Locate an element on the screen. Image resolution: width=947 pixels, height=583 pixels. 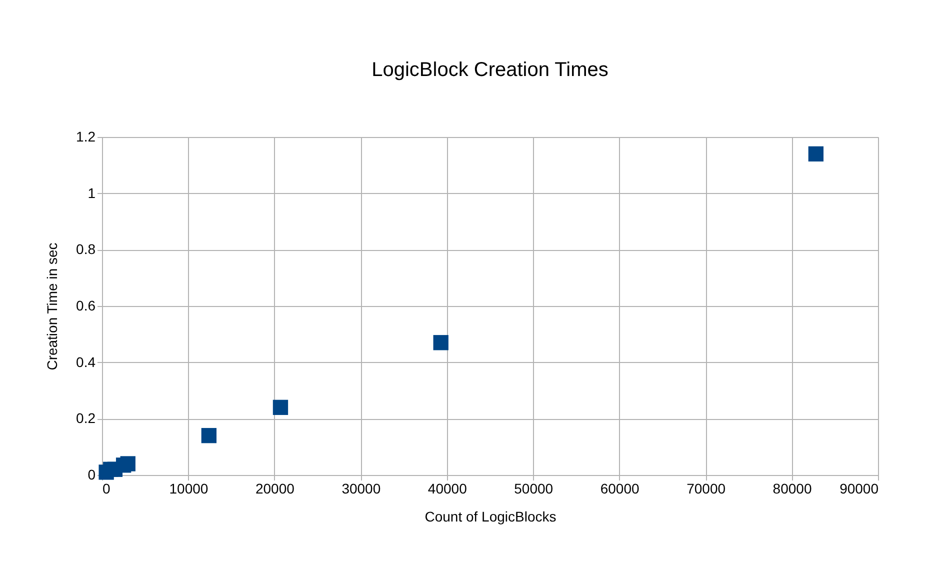
x-tick-label: 40000 is located at coordinates (448, 488).